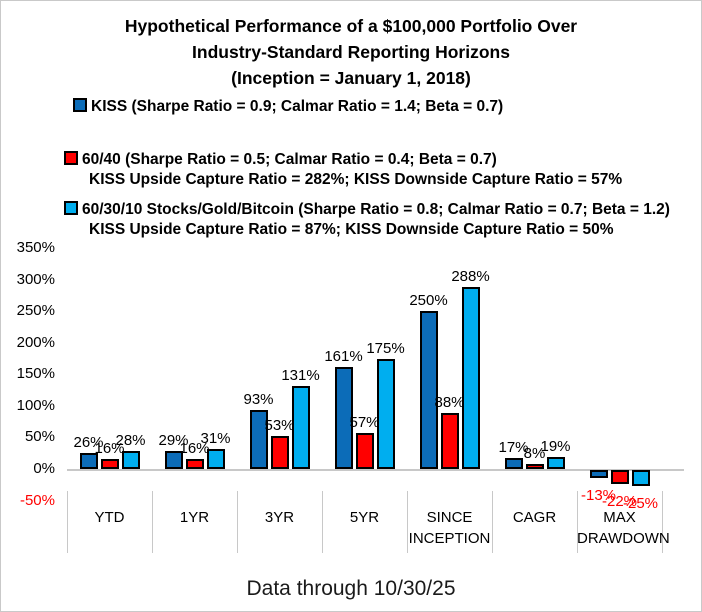 This screenshot has height=612, width=702. Describe the element at coordinates (343, 357) in the screenshot. I see `value-label-kiss-5yr: 161%` at that location.